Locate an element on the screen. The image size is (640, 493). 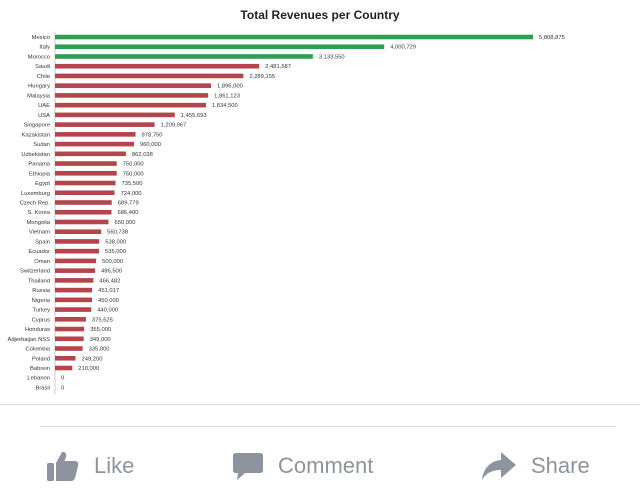
category-label: Chile is located at coordinates (43, 77).